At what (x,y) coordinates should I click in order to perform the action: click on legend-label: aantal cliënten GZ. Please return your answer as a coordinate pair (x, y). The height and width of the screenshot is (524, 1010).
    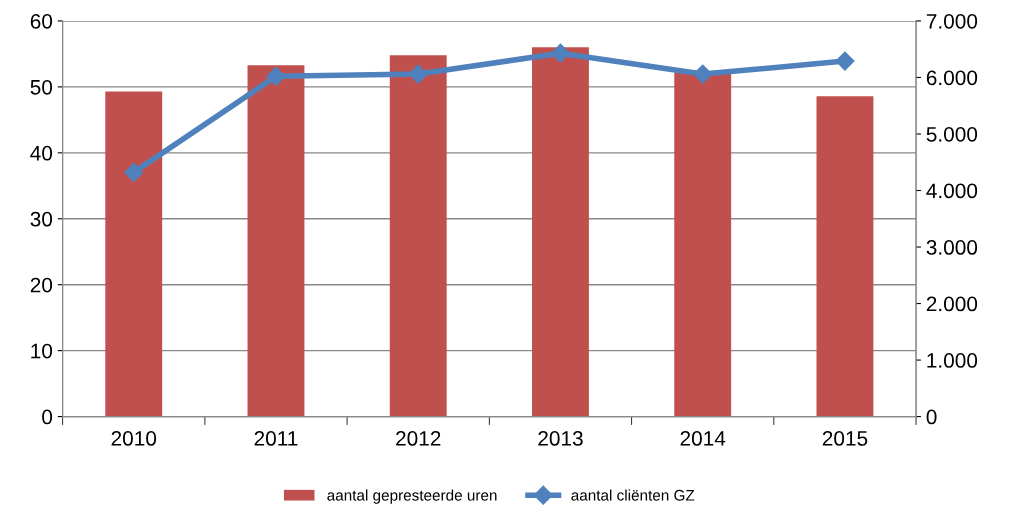
    Looking at the image, I should click on (633, 495).